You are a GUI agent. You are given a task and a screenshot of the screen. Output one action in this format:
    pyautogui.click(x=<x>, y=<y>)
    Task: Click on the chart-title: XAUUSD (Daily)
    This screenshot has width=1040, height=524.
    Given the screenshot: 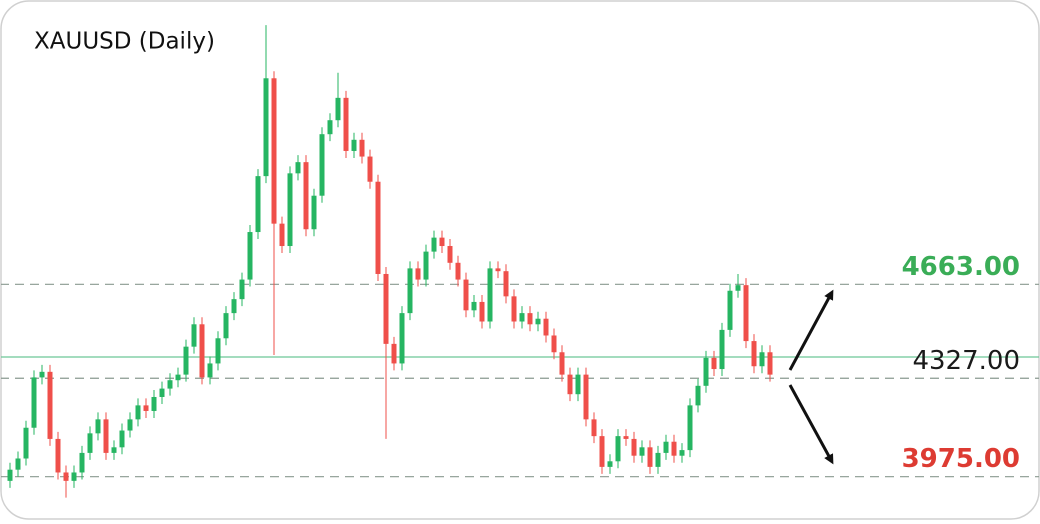 What is the action you would take?
    pyautogui.click(x=124, y=42)
    